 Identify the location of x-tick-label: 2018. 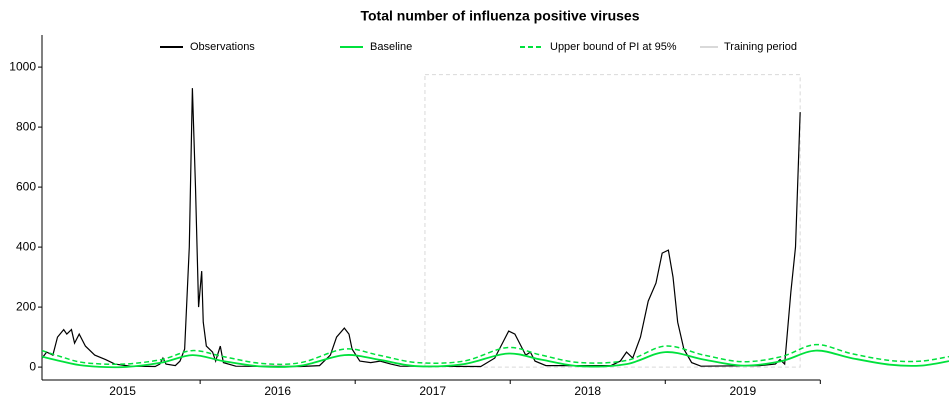
(587, 391).